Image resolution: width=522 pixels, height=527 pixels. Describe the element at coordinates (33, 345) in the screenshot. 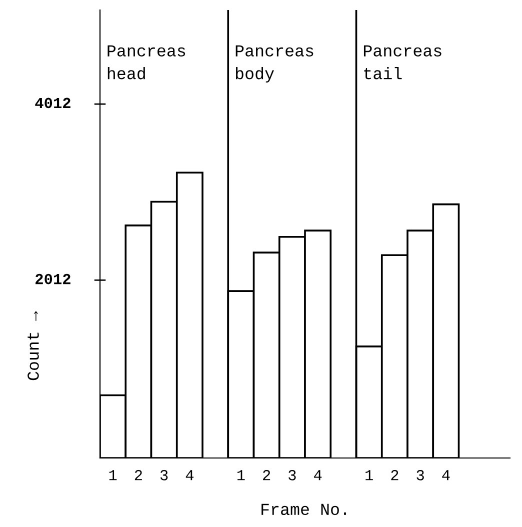

I see `text: Count →` at that location.